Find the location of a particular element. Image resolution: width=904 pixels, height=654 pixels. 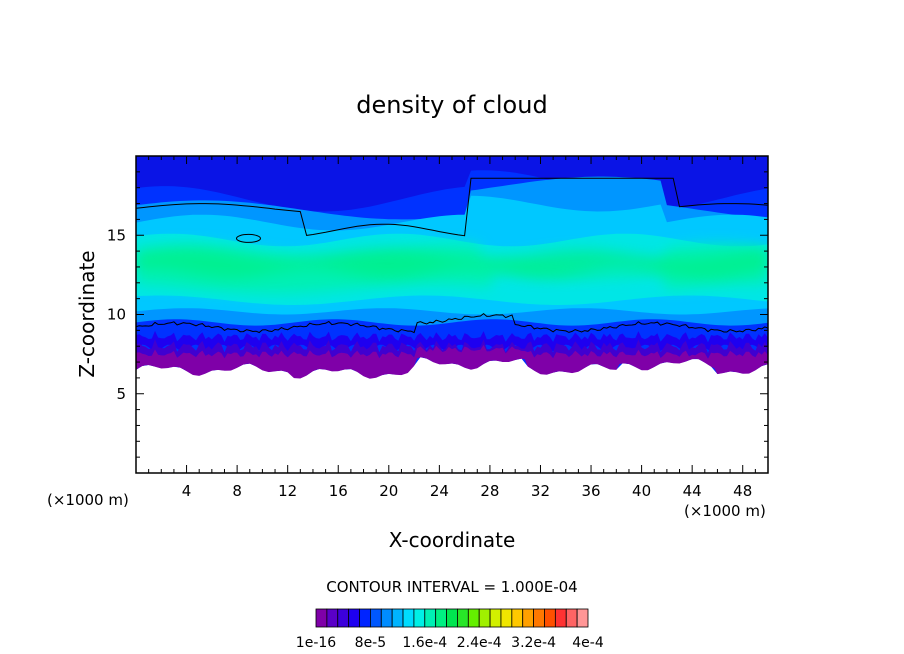

x-tick-label: 20 is located at coordinates (388, 491).